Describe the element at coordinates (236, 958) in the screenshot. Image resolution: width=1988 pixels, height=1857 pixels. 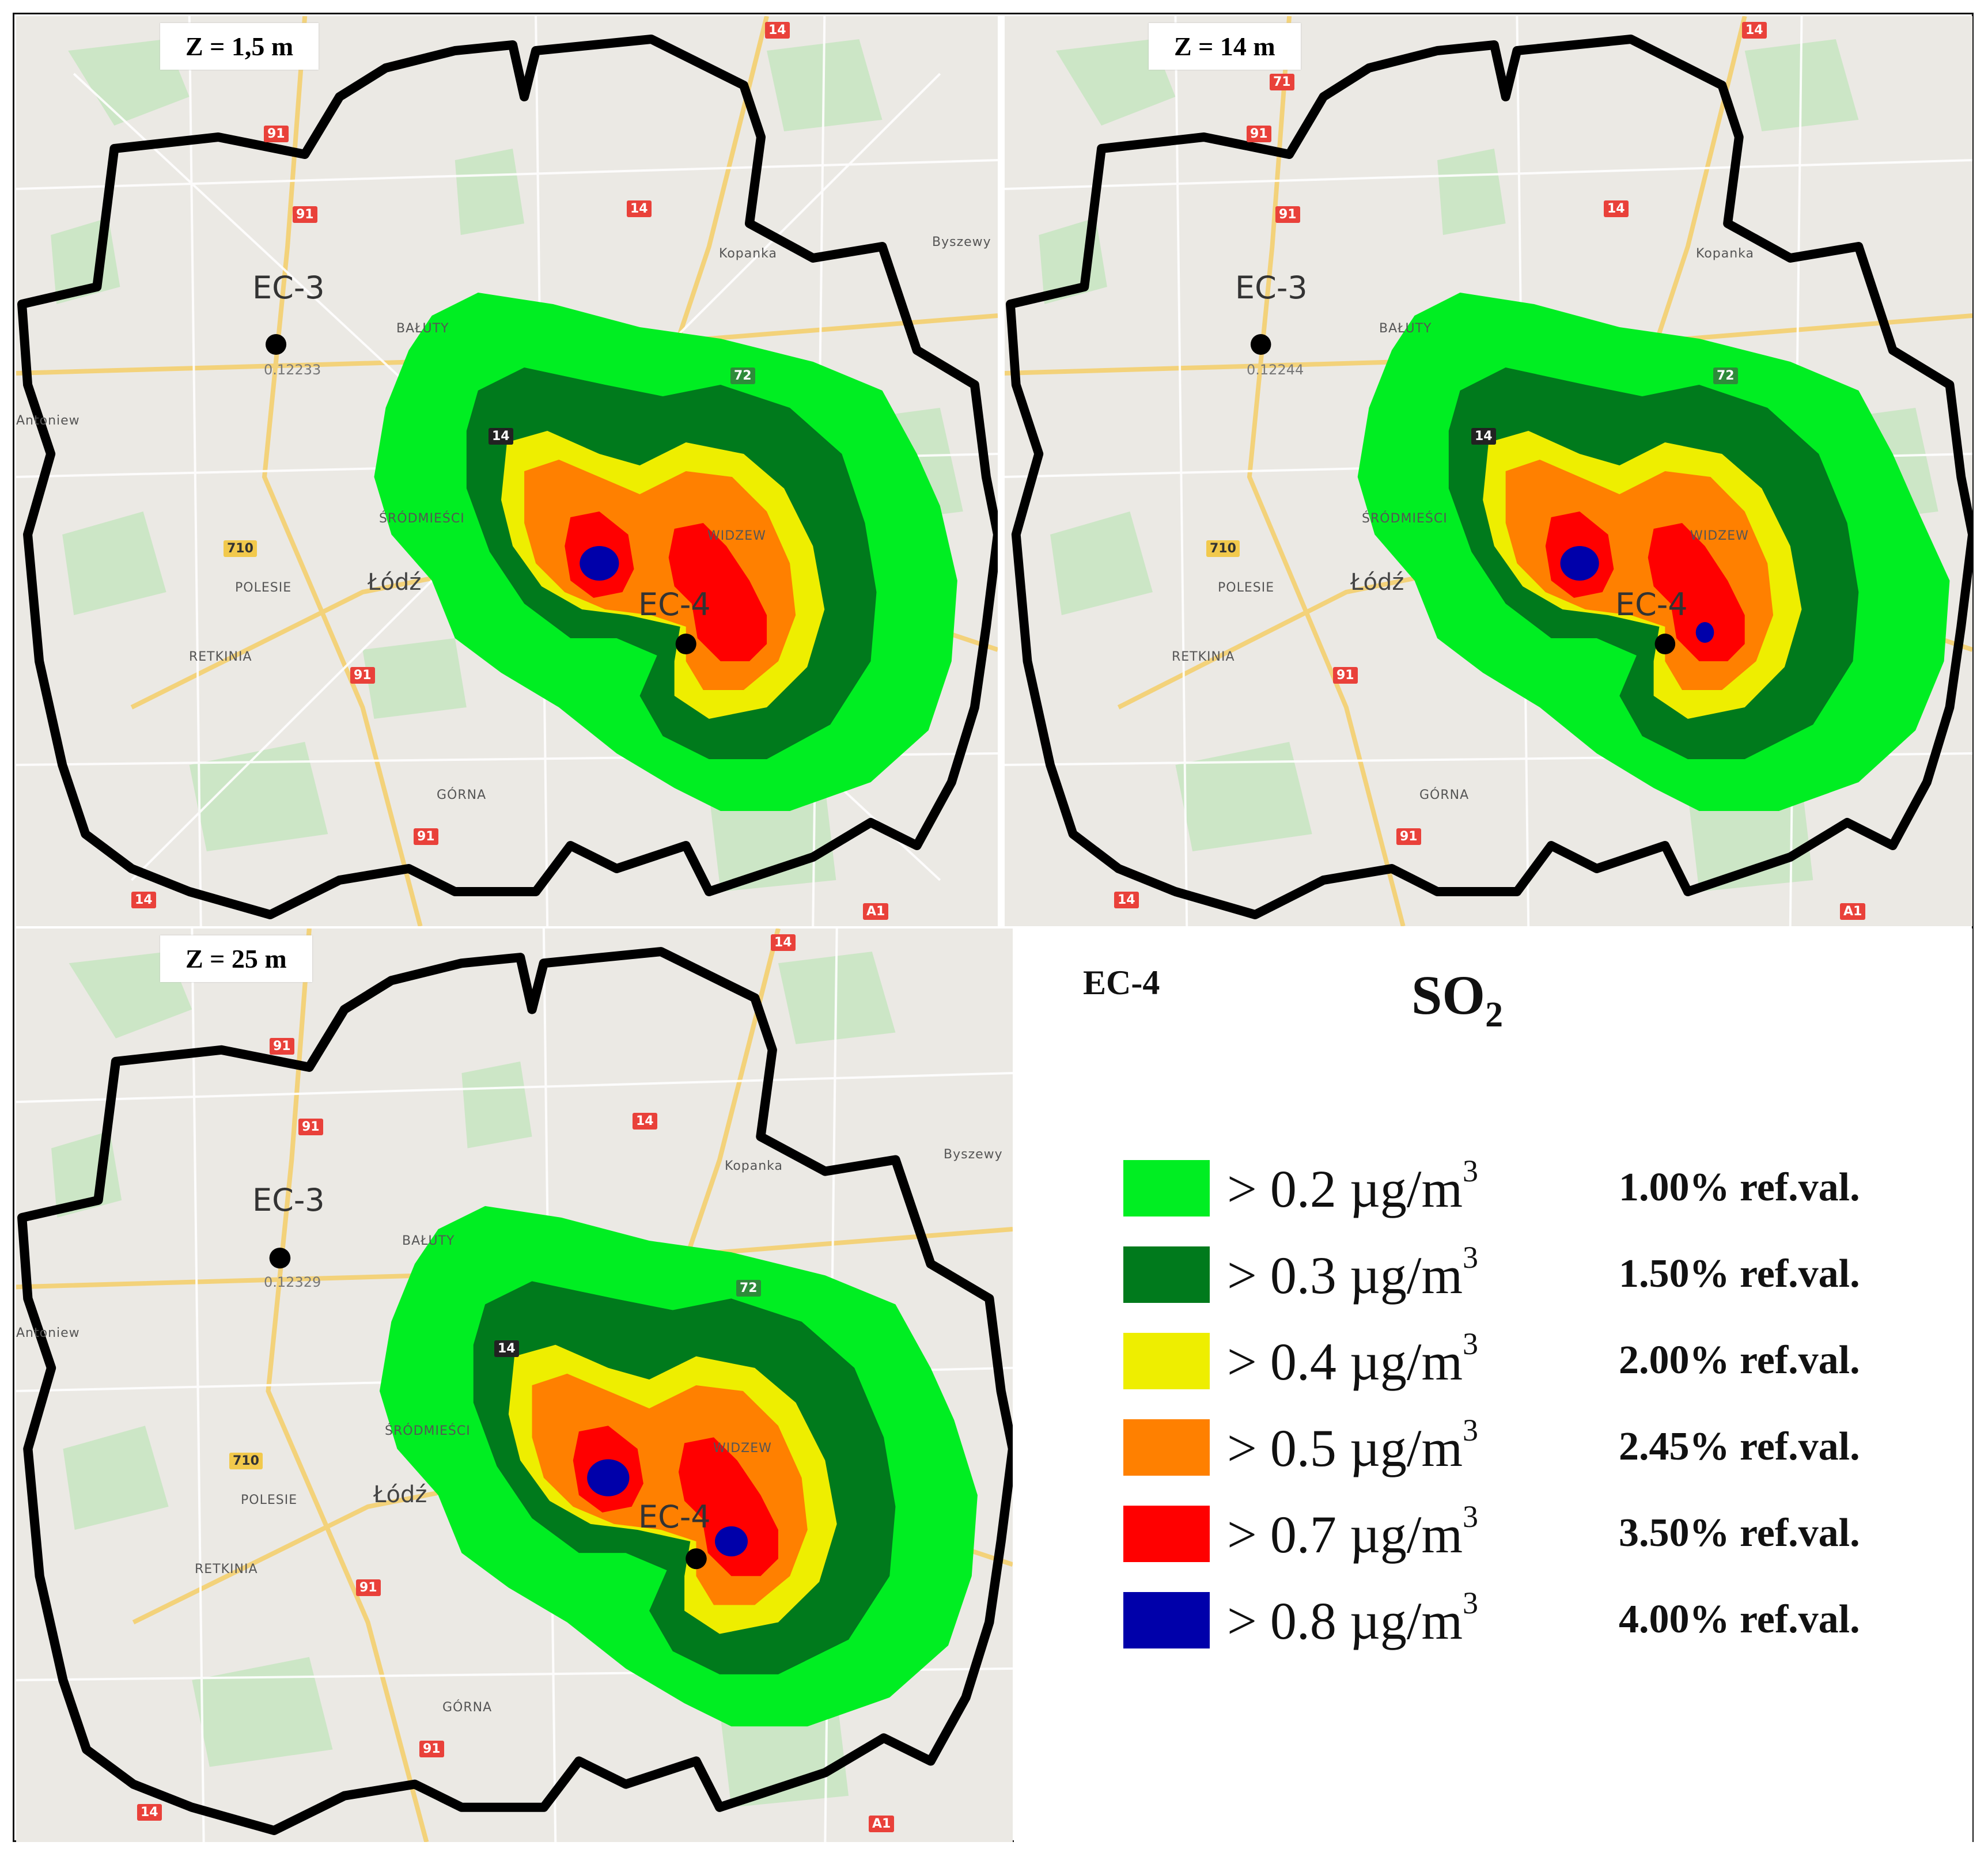
I see `z-height-label: Z = 25 m` at that location.